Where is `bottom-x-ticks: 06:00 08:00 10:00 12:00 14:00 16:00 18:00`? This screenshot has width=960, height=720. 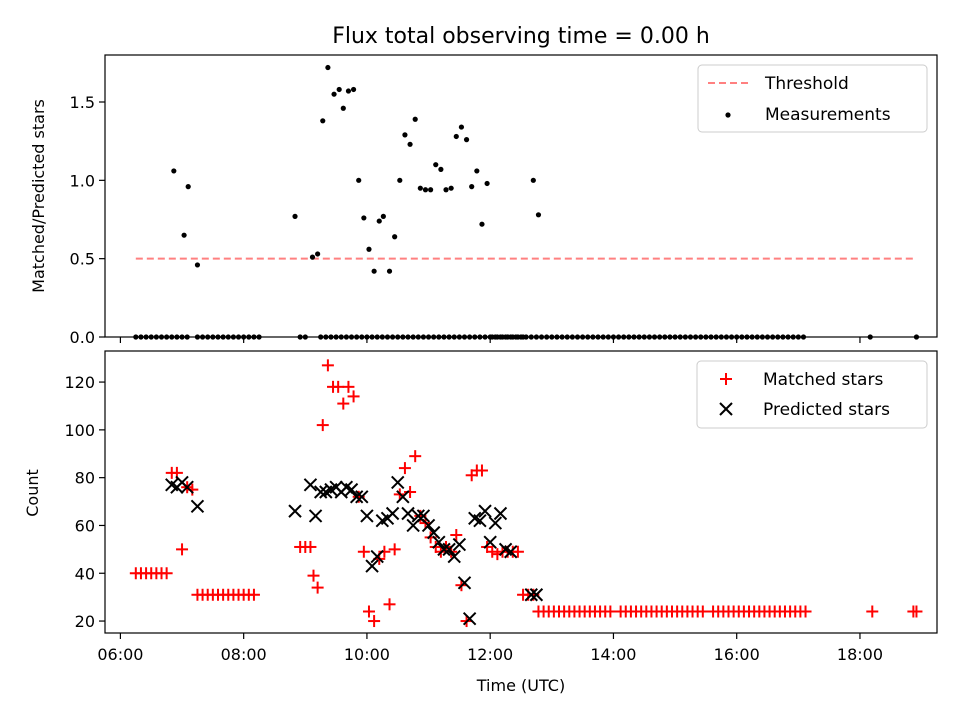
bottom-x-ticks: 06:00 08:00 10:00 12:00 14:00 16:00 18:00 is located at coordinates (490, 648).